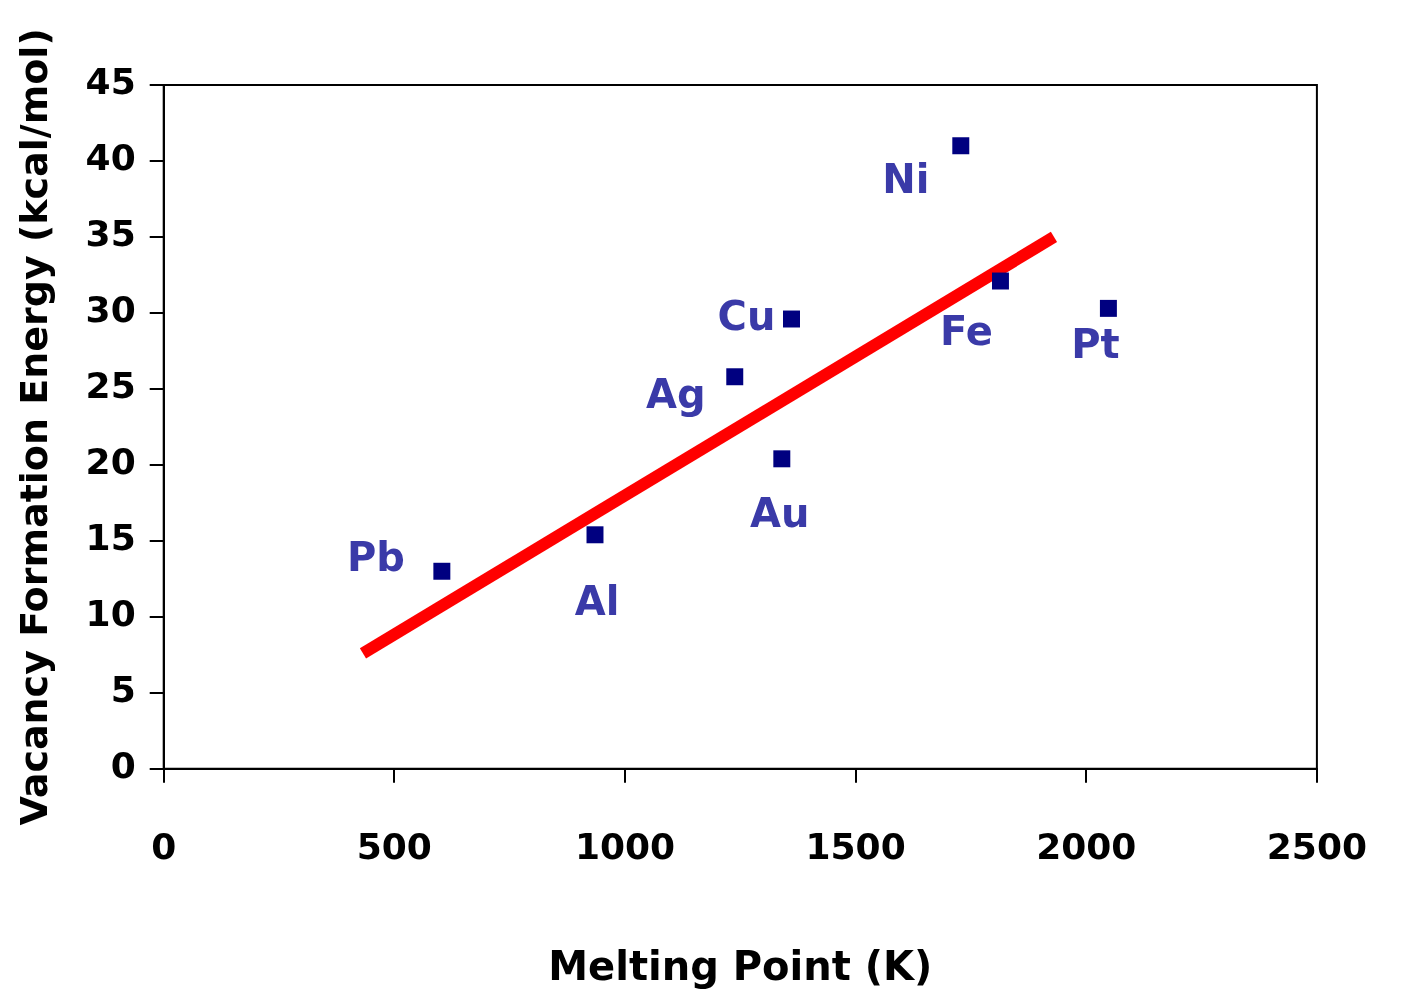  I want to click on x-tick-label: 0, so click(164, 846).